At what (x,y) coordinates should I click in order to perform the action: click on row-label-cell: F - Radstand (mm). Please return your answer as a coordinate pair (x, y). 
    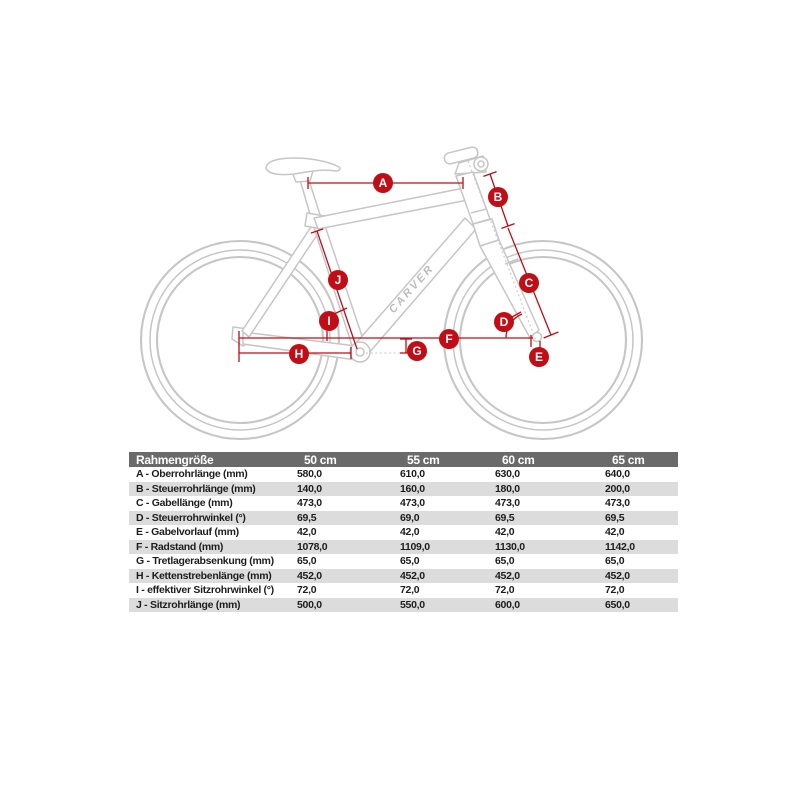
    Looking at the image, I should click on (213, 547).